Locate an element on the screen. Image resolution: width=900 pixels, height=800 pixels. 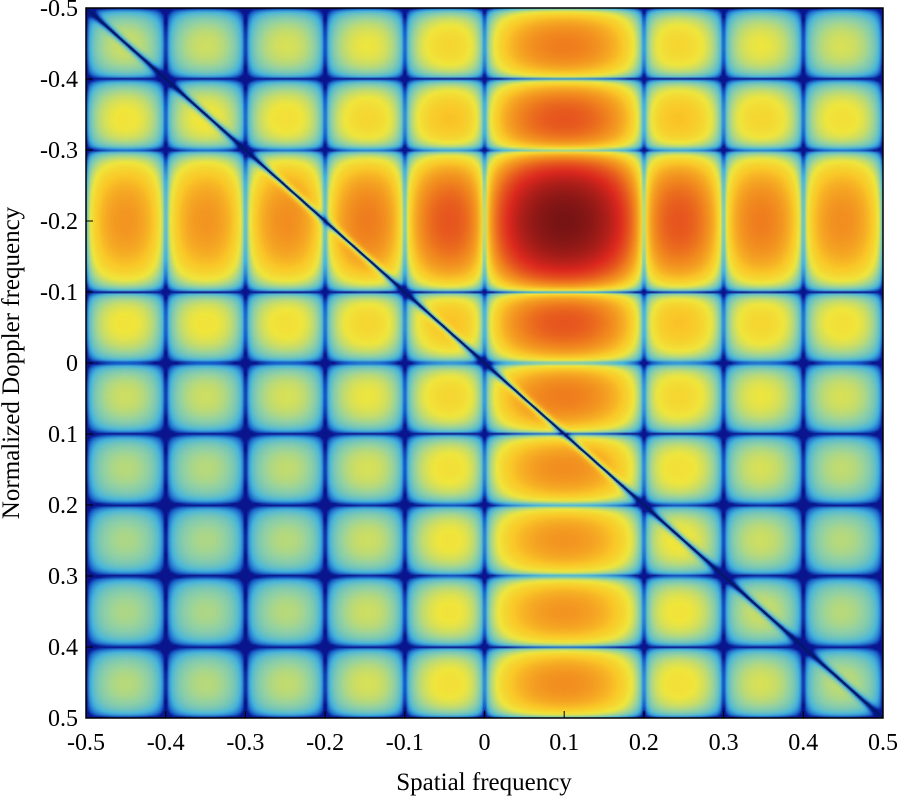
y-tick-label: -0.4 is located at coordinates (59, 80).